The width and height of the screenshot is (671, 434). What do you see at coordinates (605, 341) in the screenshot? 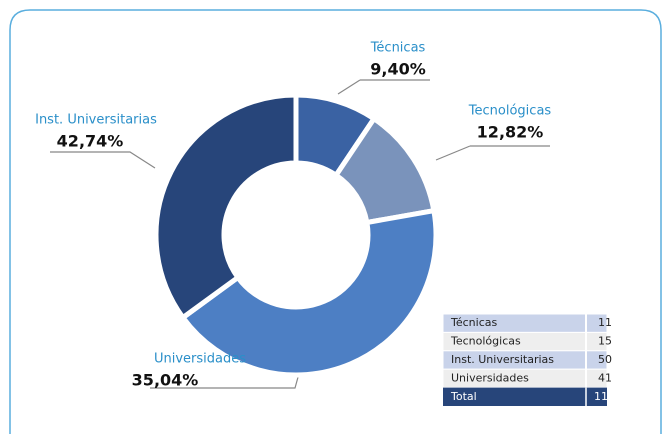
I see `table-cell: 15` at bounding box center [605, 341].